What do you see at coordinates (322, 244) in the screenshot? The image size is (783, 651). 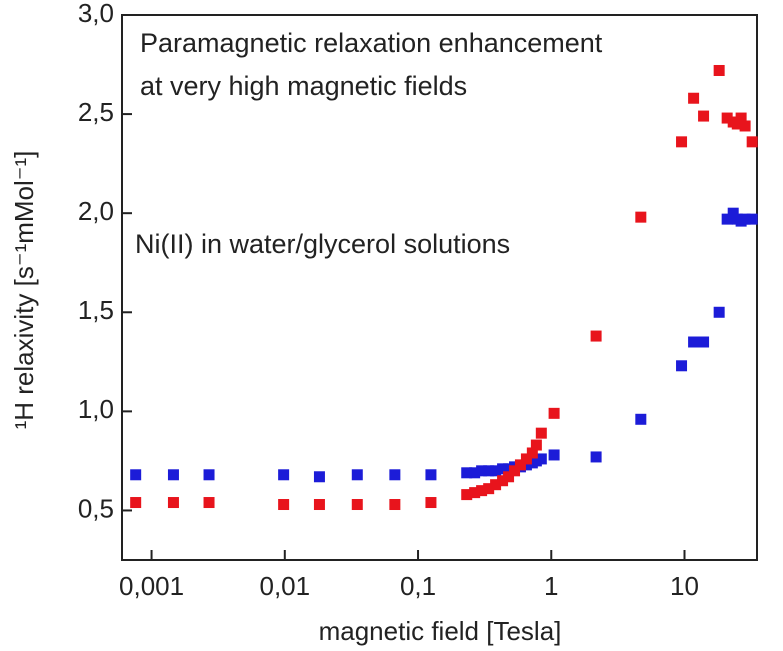 I see `annotation: Ni(II) in water/glycerol solutions` at bounding box center [322, 244].